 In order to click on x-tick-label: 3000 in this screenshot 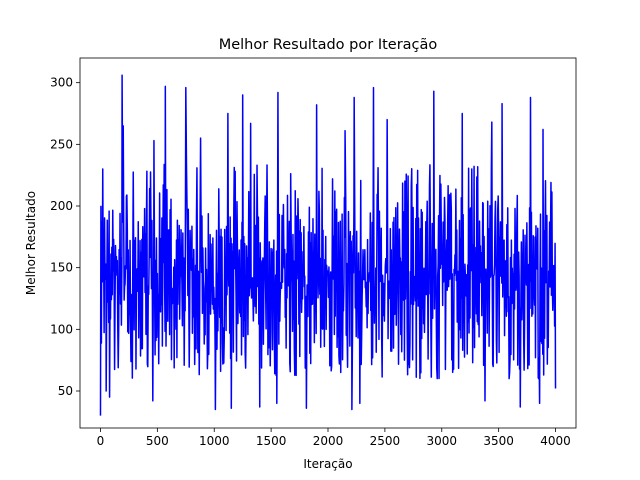, I will do `click(441, 441)`.